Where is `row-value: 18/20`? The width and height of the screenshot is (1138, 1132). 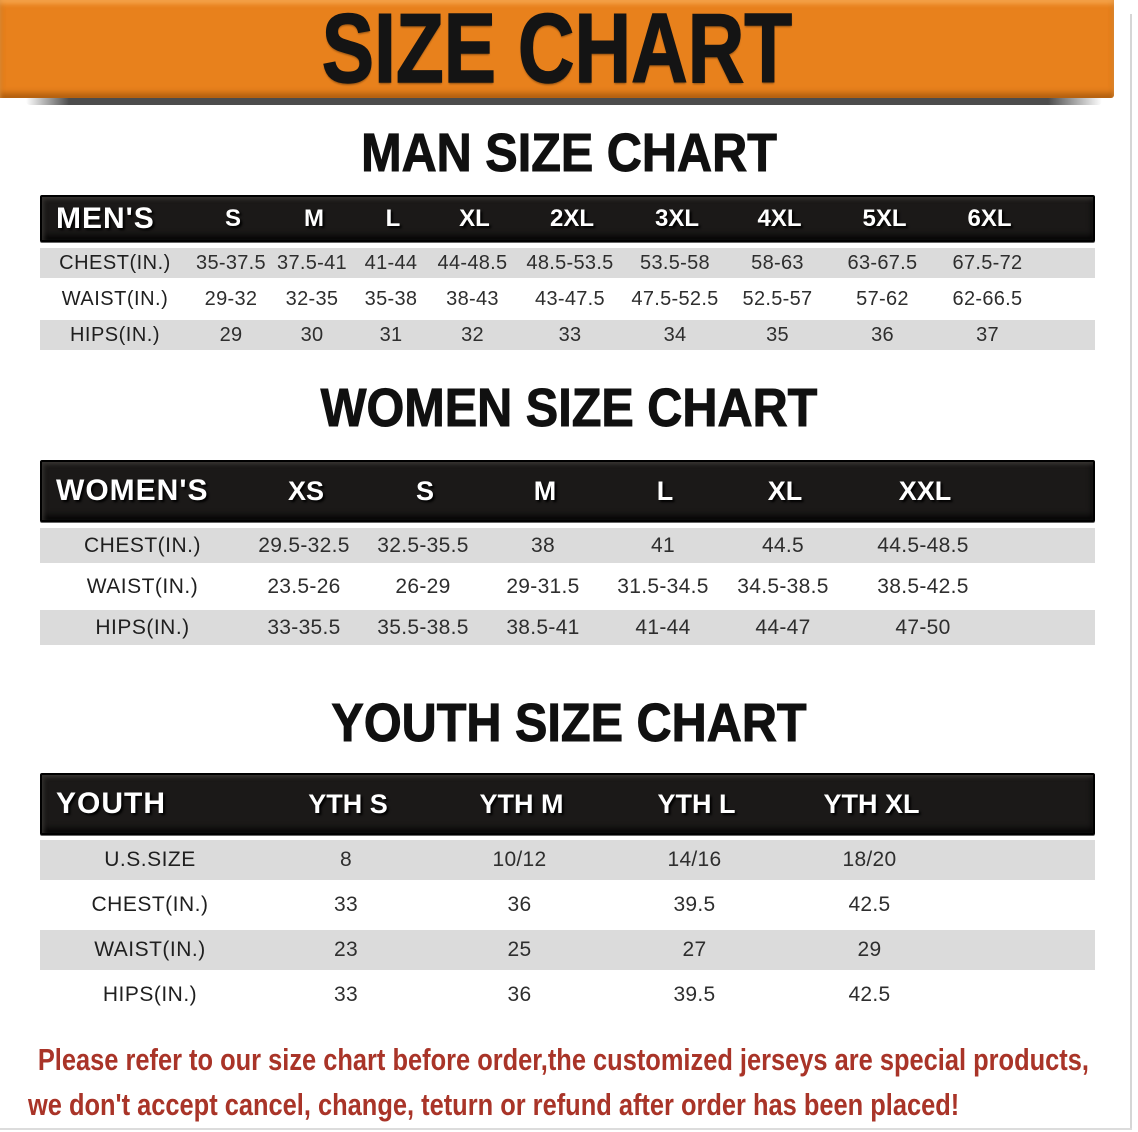 row-value: 18/20 is located at coordinates (869, 859).